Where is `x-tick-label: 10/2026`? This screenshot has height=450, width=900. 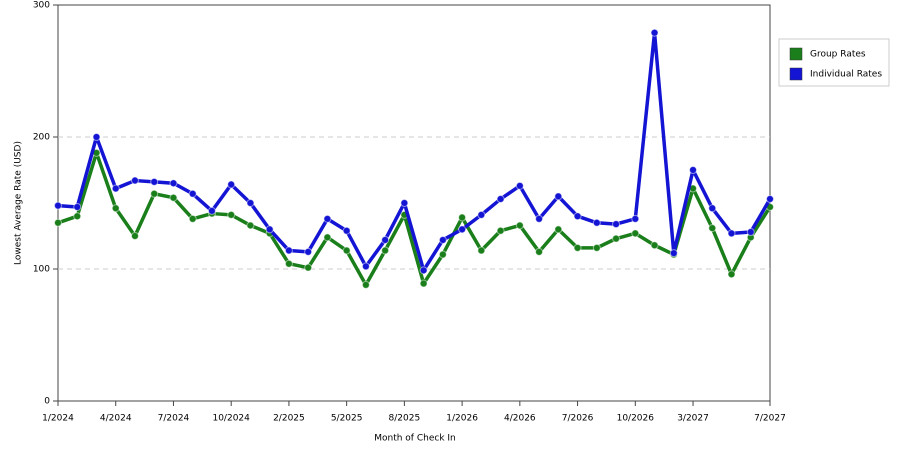
x-tick-label: 10/2026 is located at coordinates (636, 419).